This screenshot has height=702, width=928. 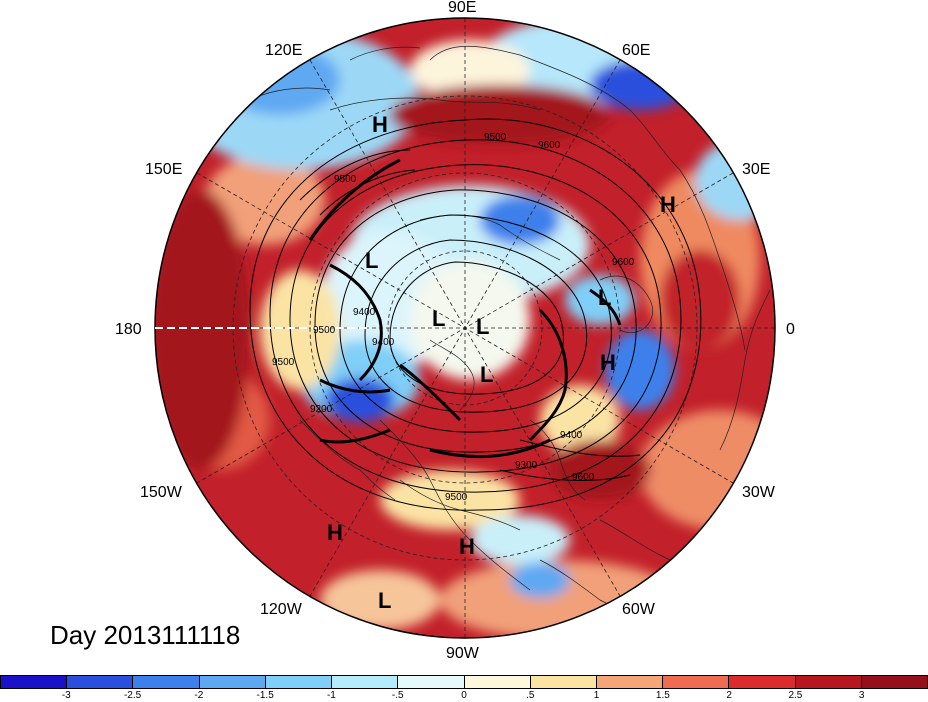 I want to click on lon-label-0: 0, so click(x=790, y=329).